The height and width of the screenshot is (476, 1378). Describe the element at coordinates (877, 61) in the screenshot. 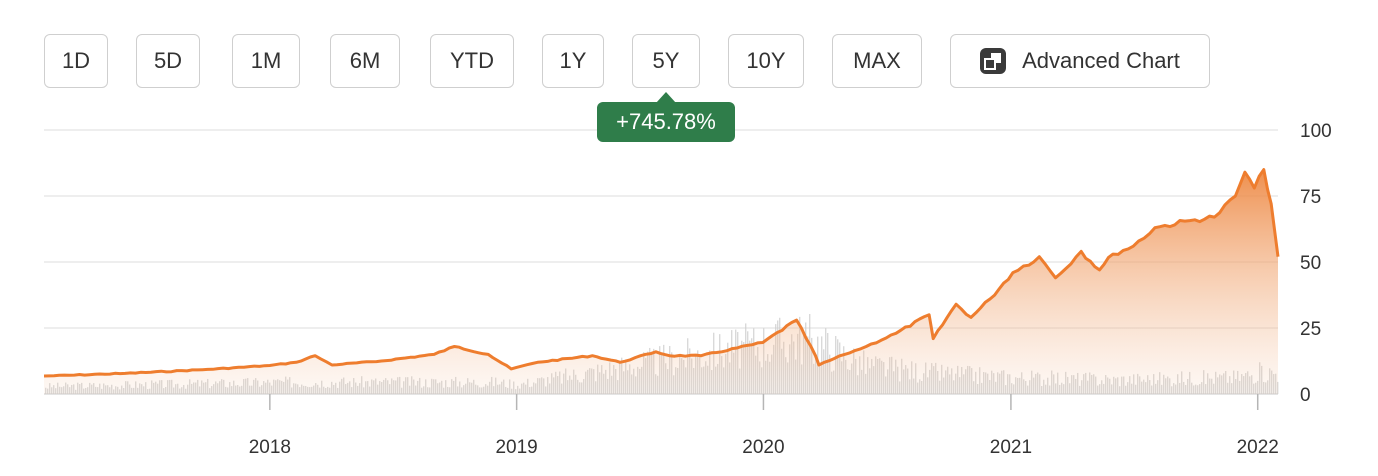

I see `range-button-max: MAX` at that location.